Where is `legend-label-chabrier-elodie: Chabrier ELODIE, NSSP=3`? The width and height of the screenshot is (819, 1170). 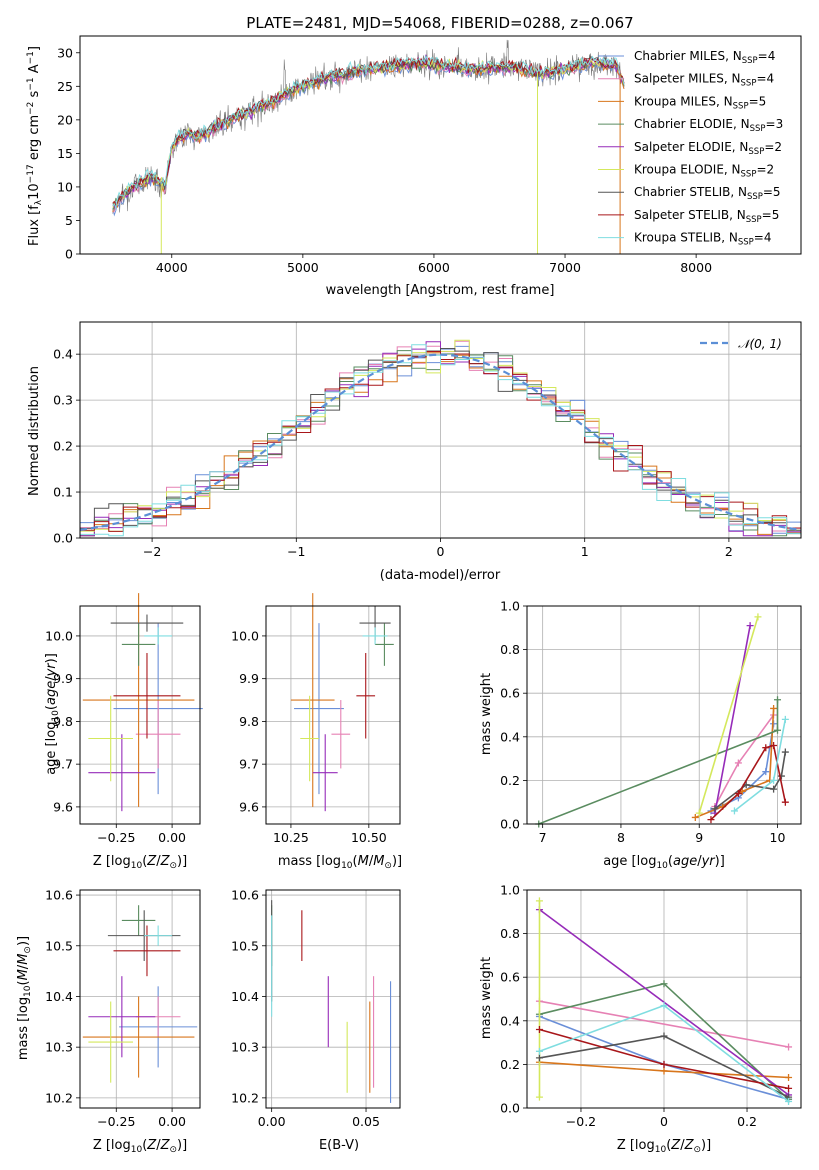 legend-label-chabrier-elodie: Chabrier ELODIE, NSSP=3 is located at coordinates (708, 125).